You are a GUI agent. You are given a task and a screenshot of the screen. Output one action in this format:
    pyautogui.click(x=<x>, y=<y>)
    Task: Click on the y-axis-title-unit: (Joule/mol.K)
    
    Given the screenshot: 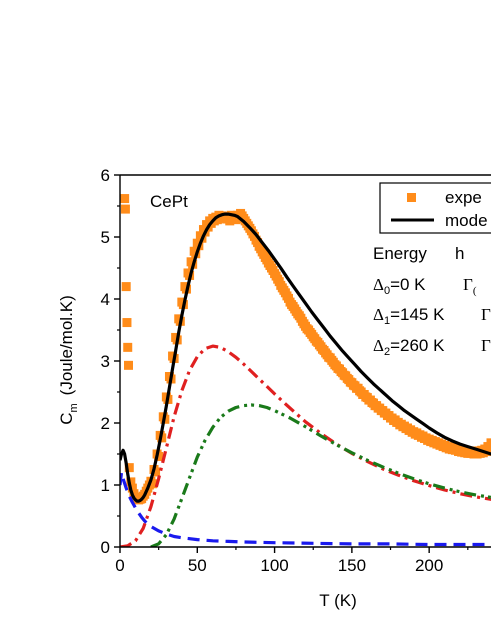 What is the action you would take?
    pyautogui.click(x=66, y=345)
    